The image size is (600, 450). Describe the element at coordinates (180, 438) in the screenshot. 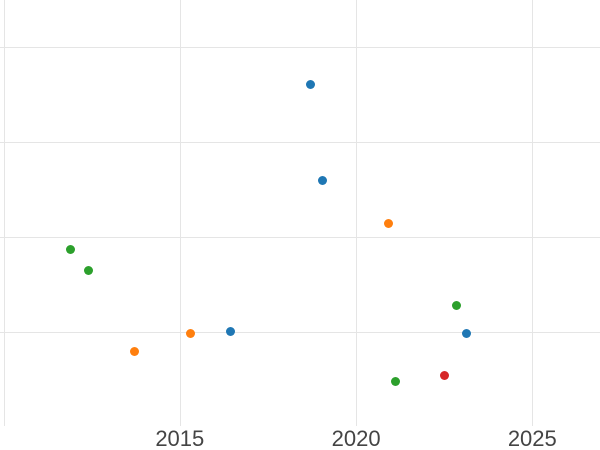

I see `x-tick-label: 2015` at that location.